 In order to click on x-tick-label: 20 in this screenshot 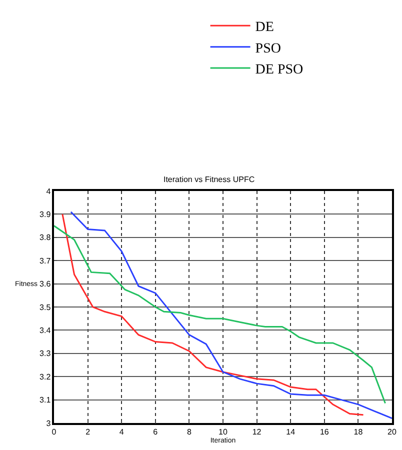, I will do `click(392, 431)`.